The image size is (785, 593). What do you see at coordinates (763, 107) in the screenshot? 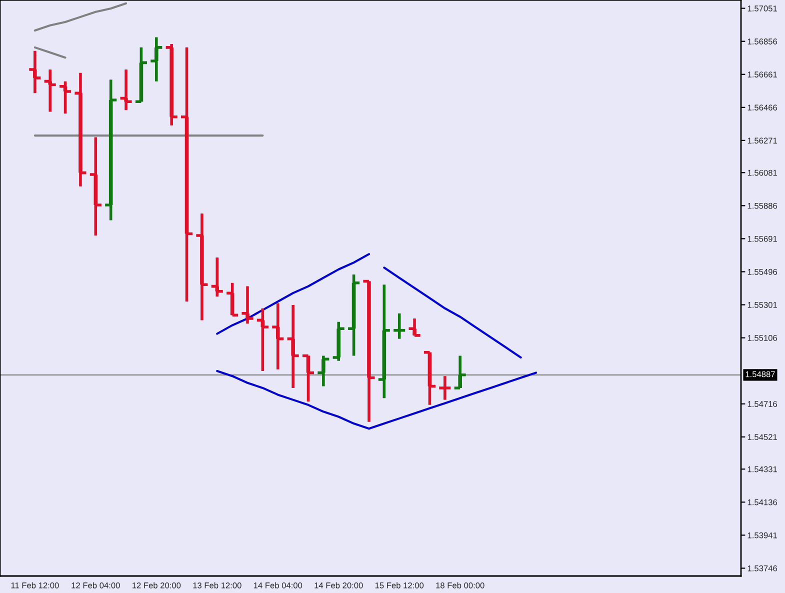
I see `y-tick-label: 1.56466` at bounding box center [763, 107].